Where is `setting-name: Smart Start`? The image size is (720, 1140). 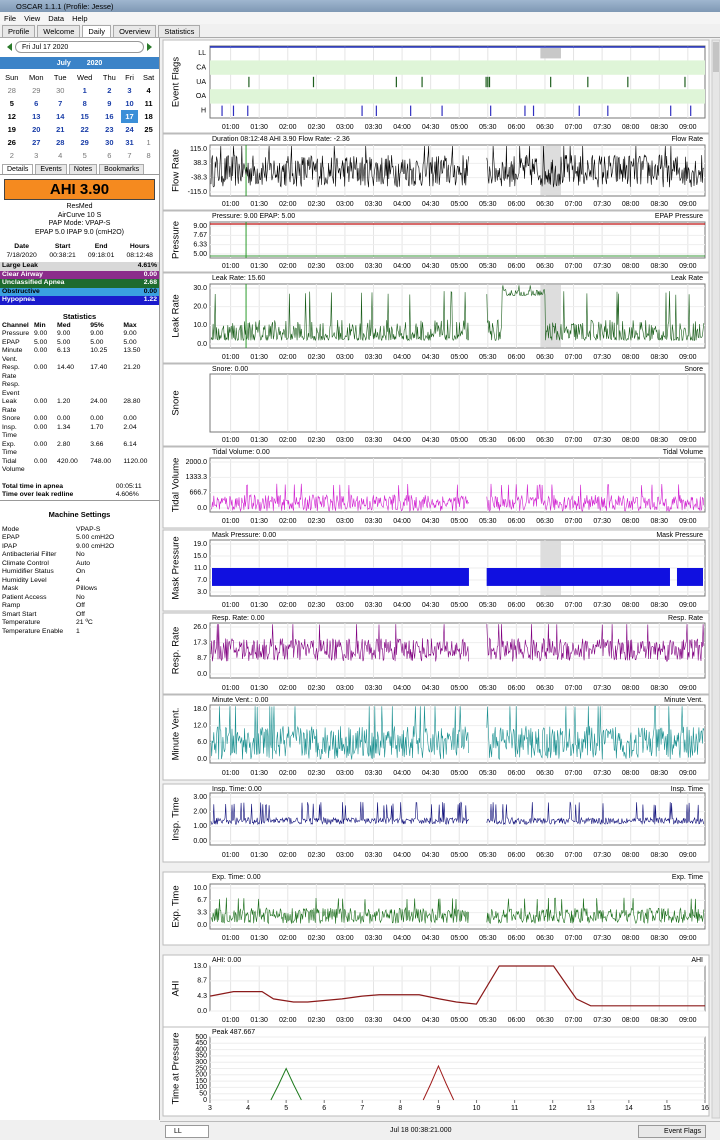 setting-name: Smart Start is located at coordinates (19, 614).